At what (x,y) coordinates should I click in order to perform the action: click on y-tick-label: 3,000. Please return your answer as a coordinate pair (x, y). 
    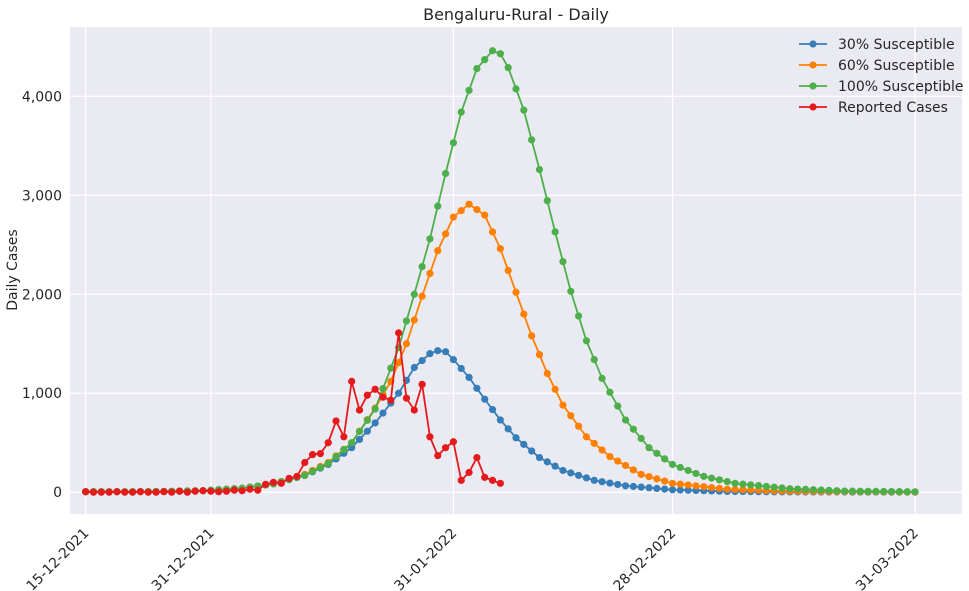
    Looking at the image, I should click on (42, 196).